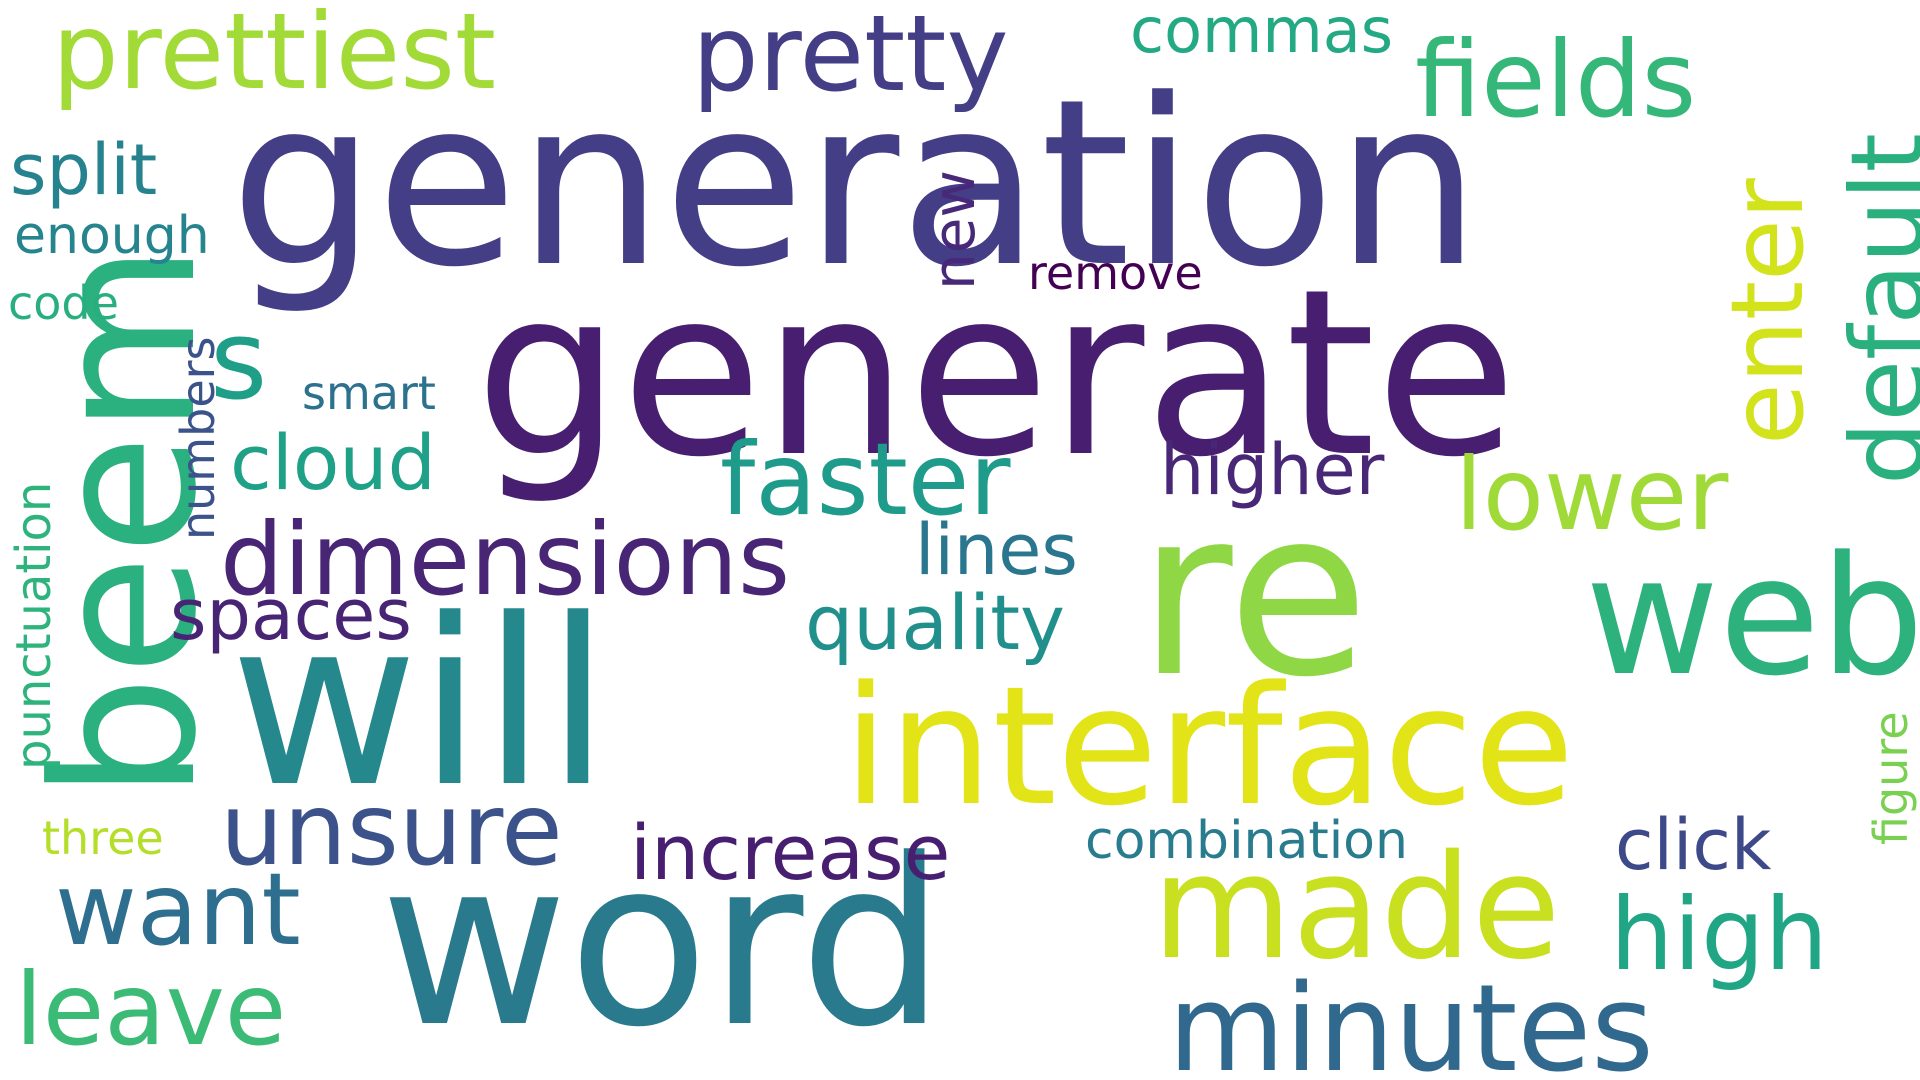 This screenshot has height=1080, width=1920. What do you see at coordinates (996, 550) in the screenshot?
I see `word-lines: lines` at bounding box center [996, 550].